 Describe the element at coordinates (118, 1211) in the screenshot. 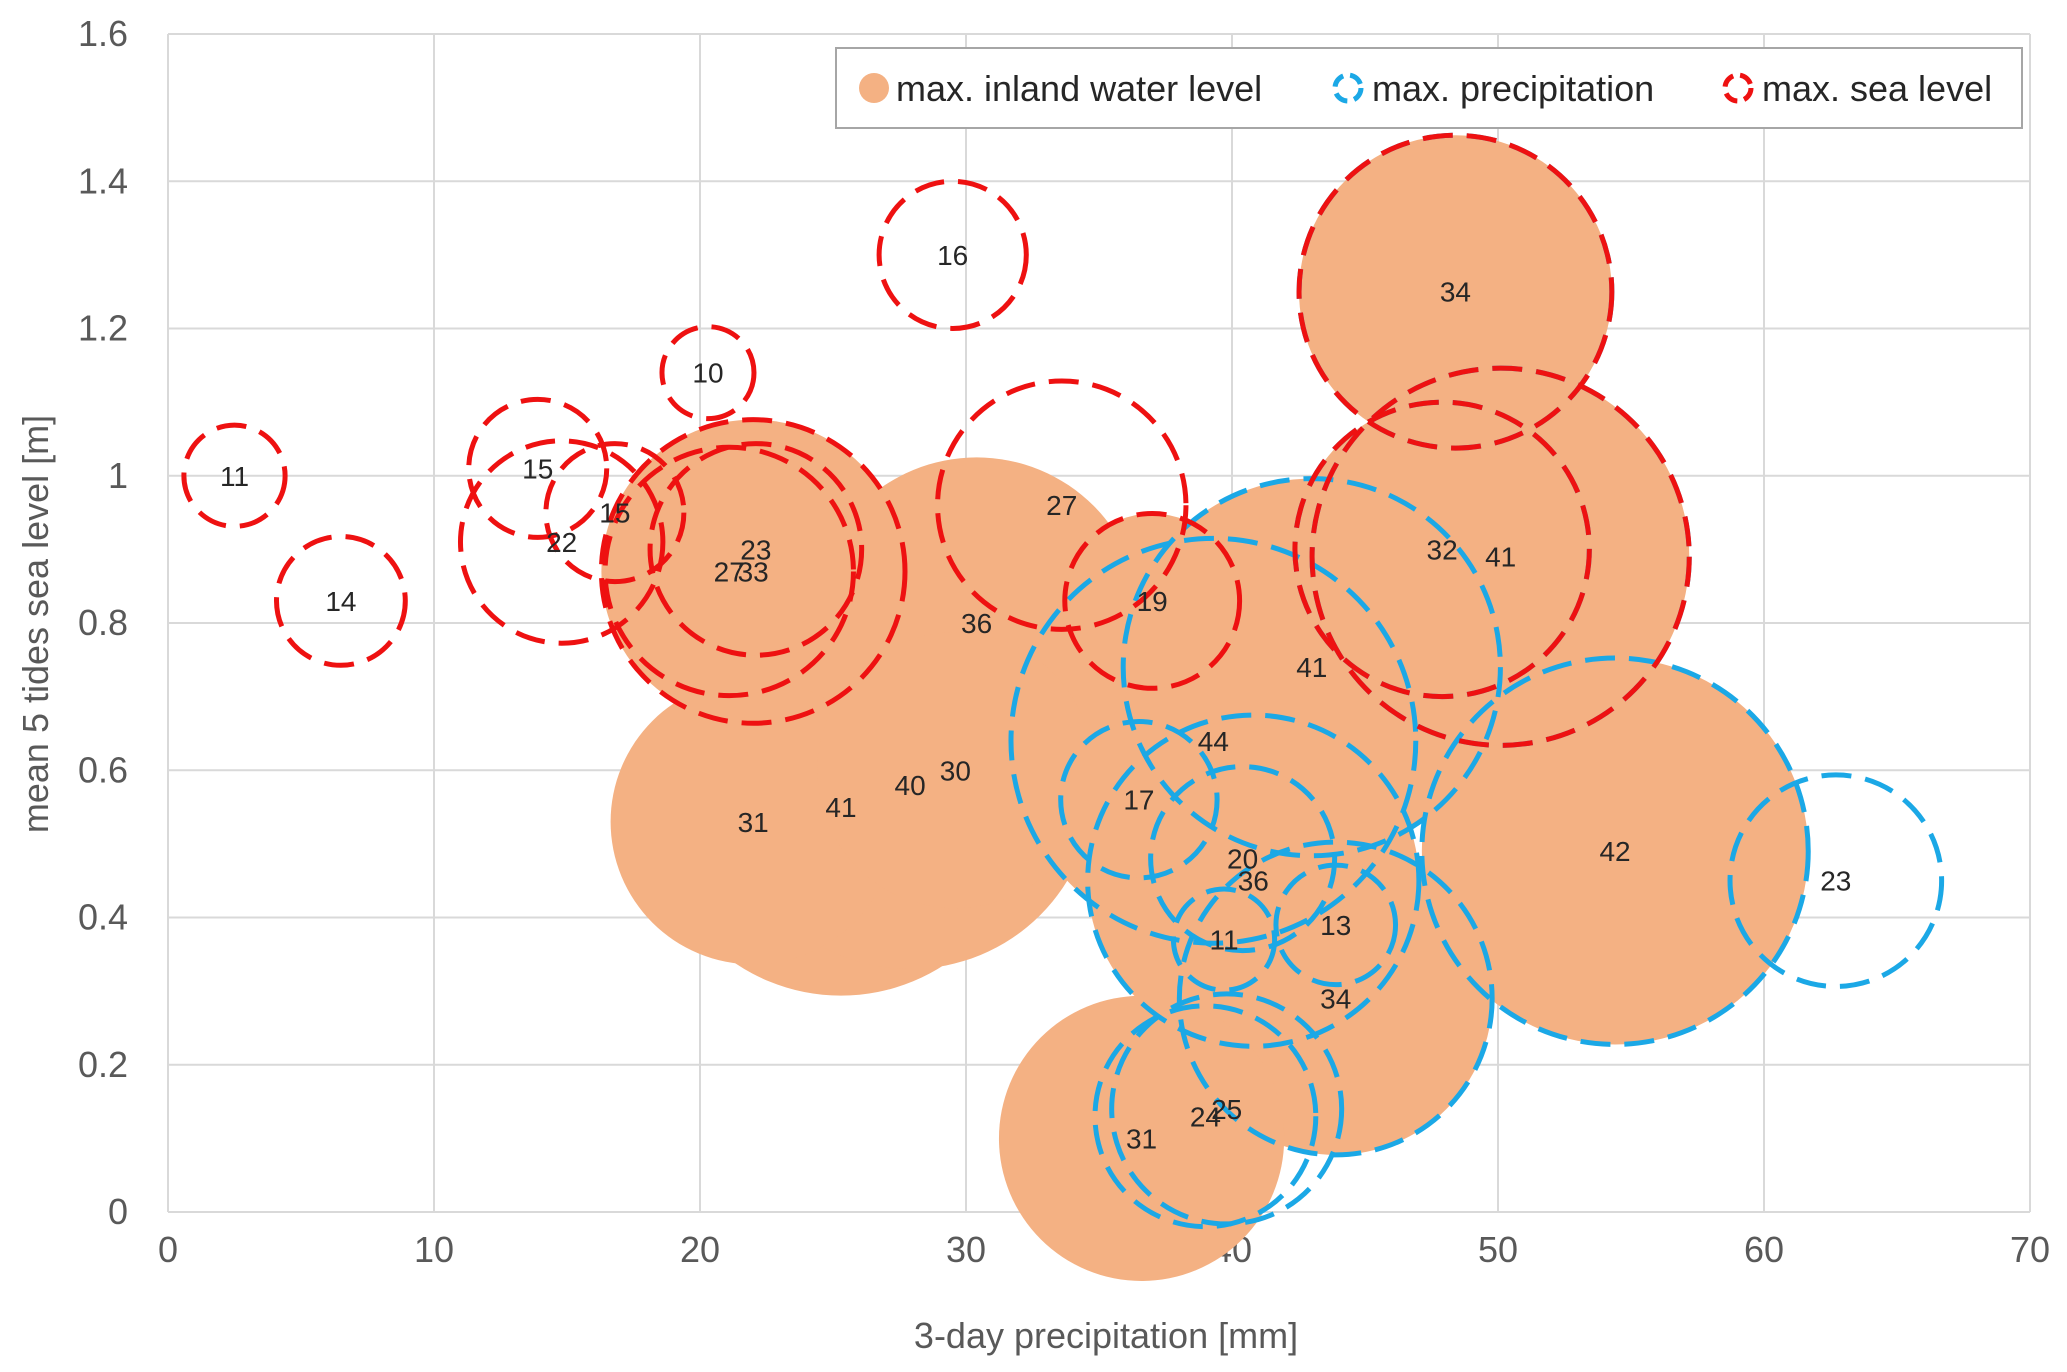

I see `y-tick-label: 0` at that location.